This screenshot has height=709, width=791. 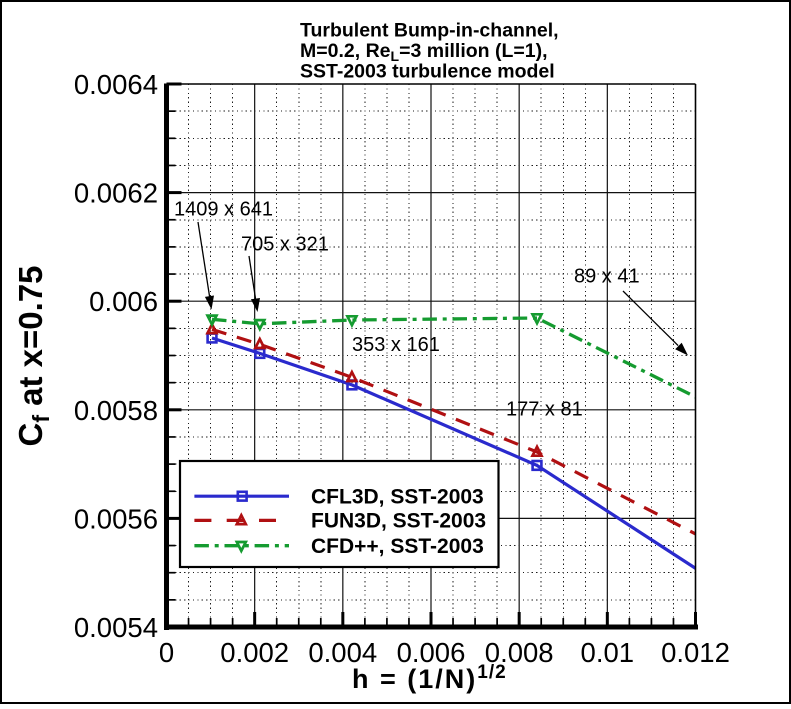 What do you see at coordinates (544, 410) in the screenshot?
I see `svg-text: 177 x 81` at bounding box center [544, 410].